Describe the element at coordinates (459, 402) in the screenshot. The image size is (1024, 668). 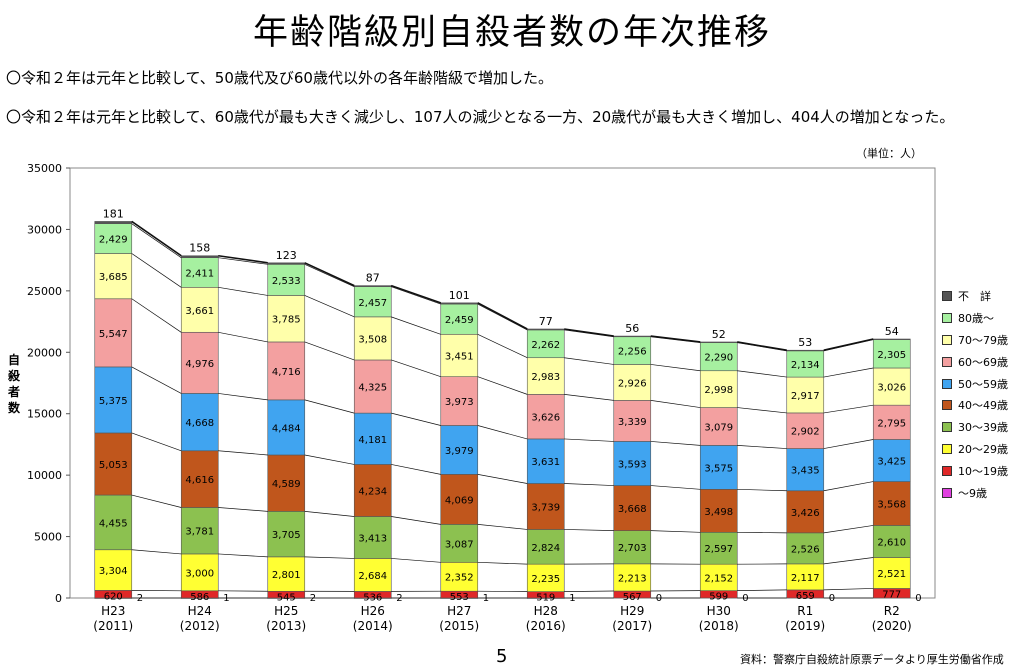
I see `data-label: 3,973` at that location.